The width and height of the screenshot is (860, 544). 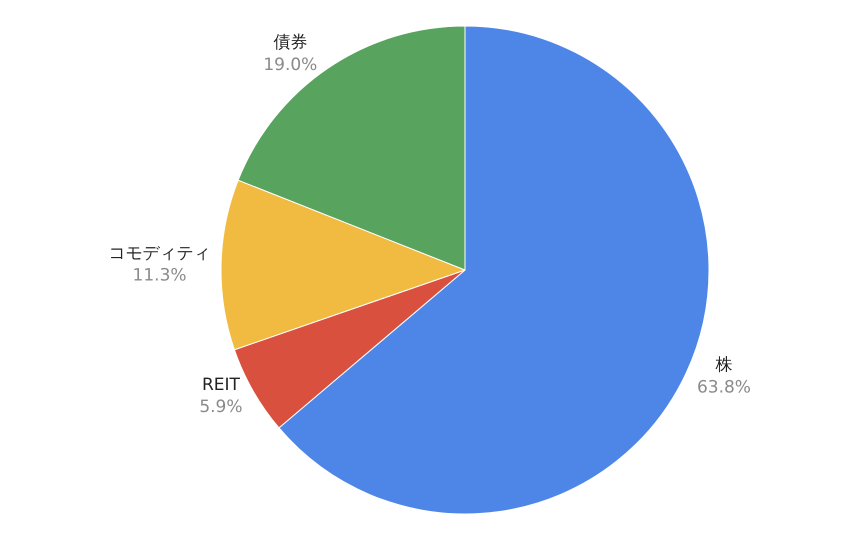 I want to click on data-label: 5.9%, so click(x=221, y=407).